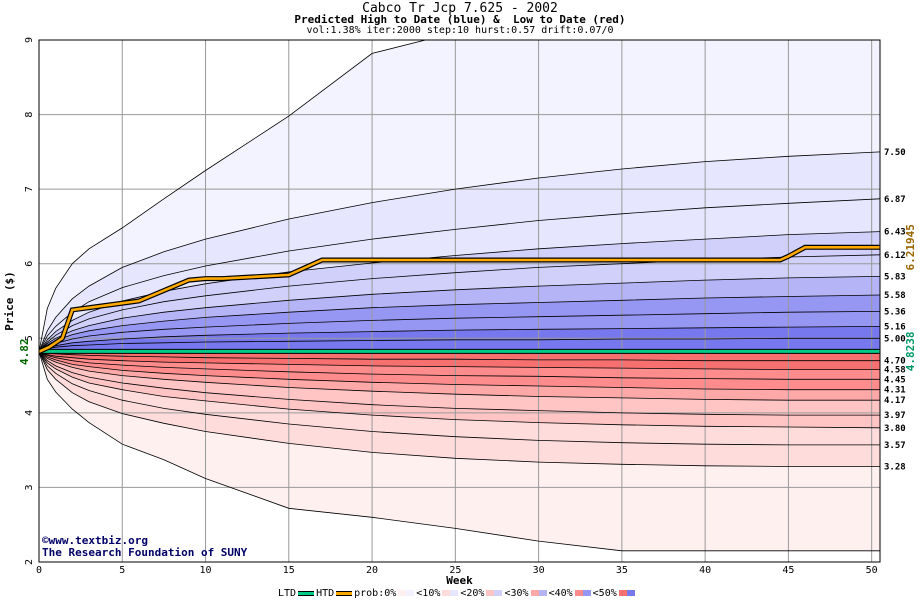 This screenshot has height=600, width=920. I want to click on lower-quantile-label-4: 4.17, so click(895, 401).